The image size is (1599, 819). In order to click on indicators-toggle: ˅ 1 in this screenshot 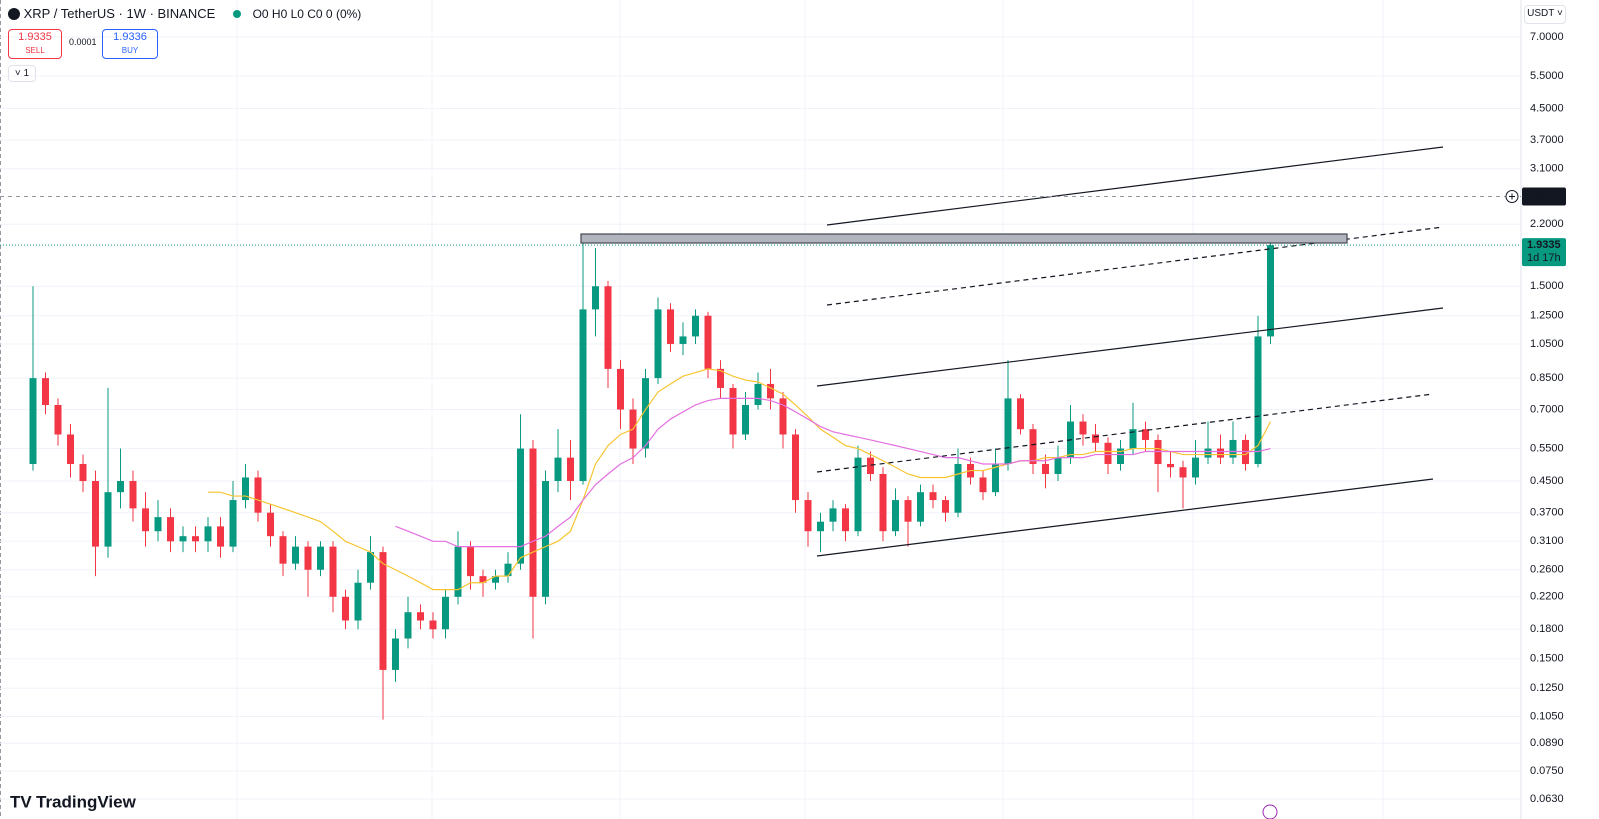, I will do `click(22, 73)`.